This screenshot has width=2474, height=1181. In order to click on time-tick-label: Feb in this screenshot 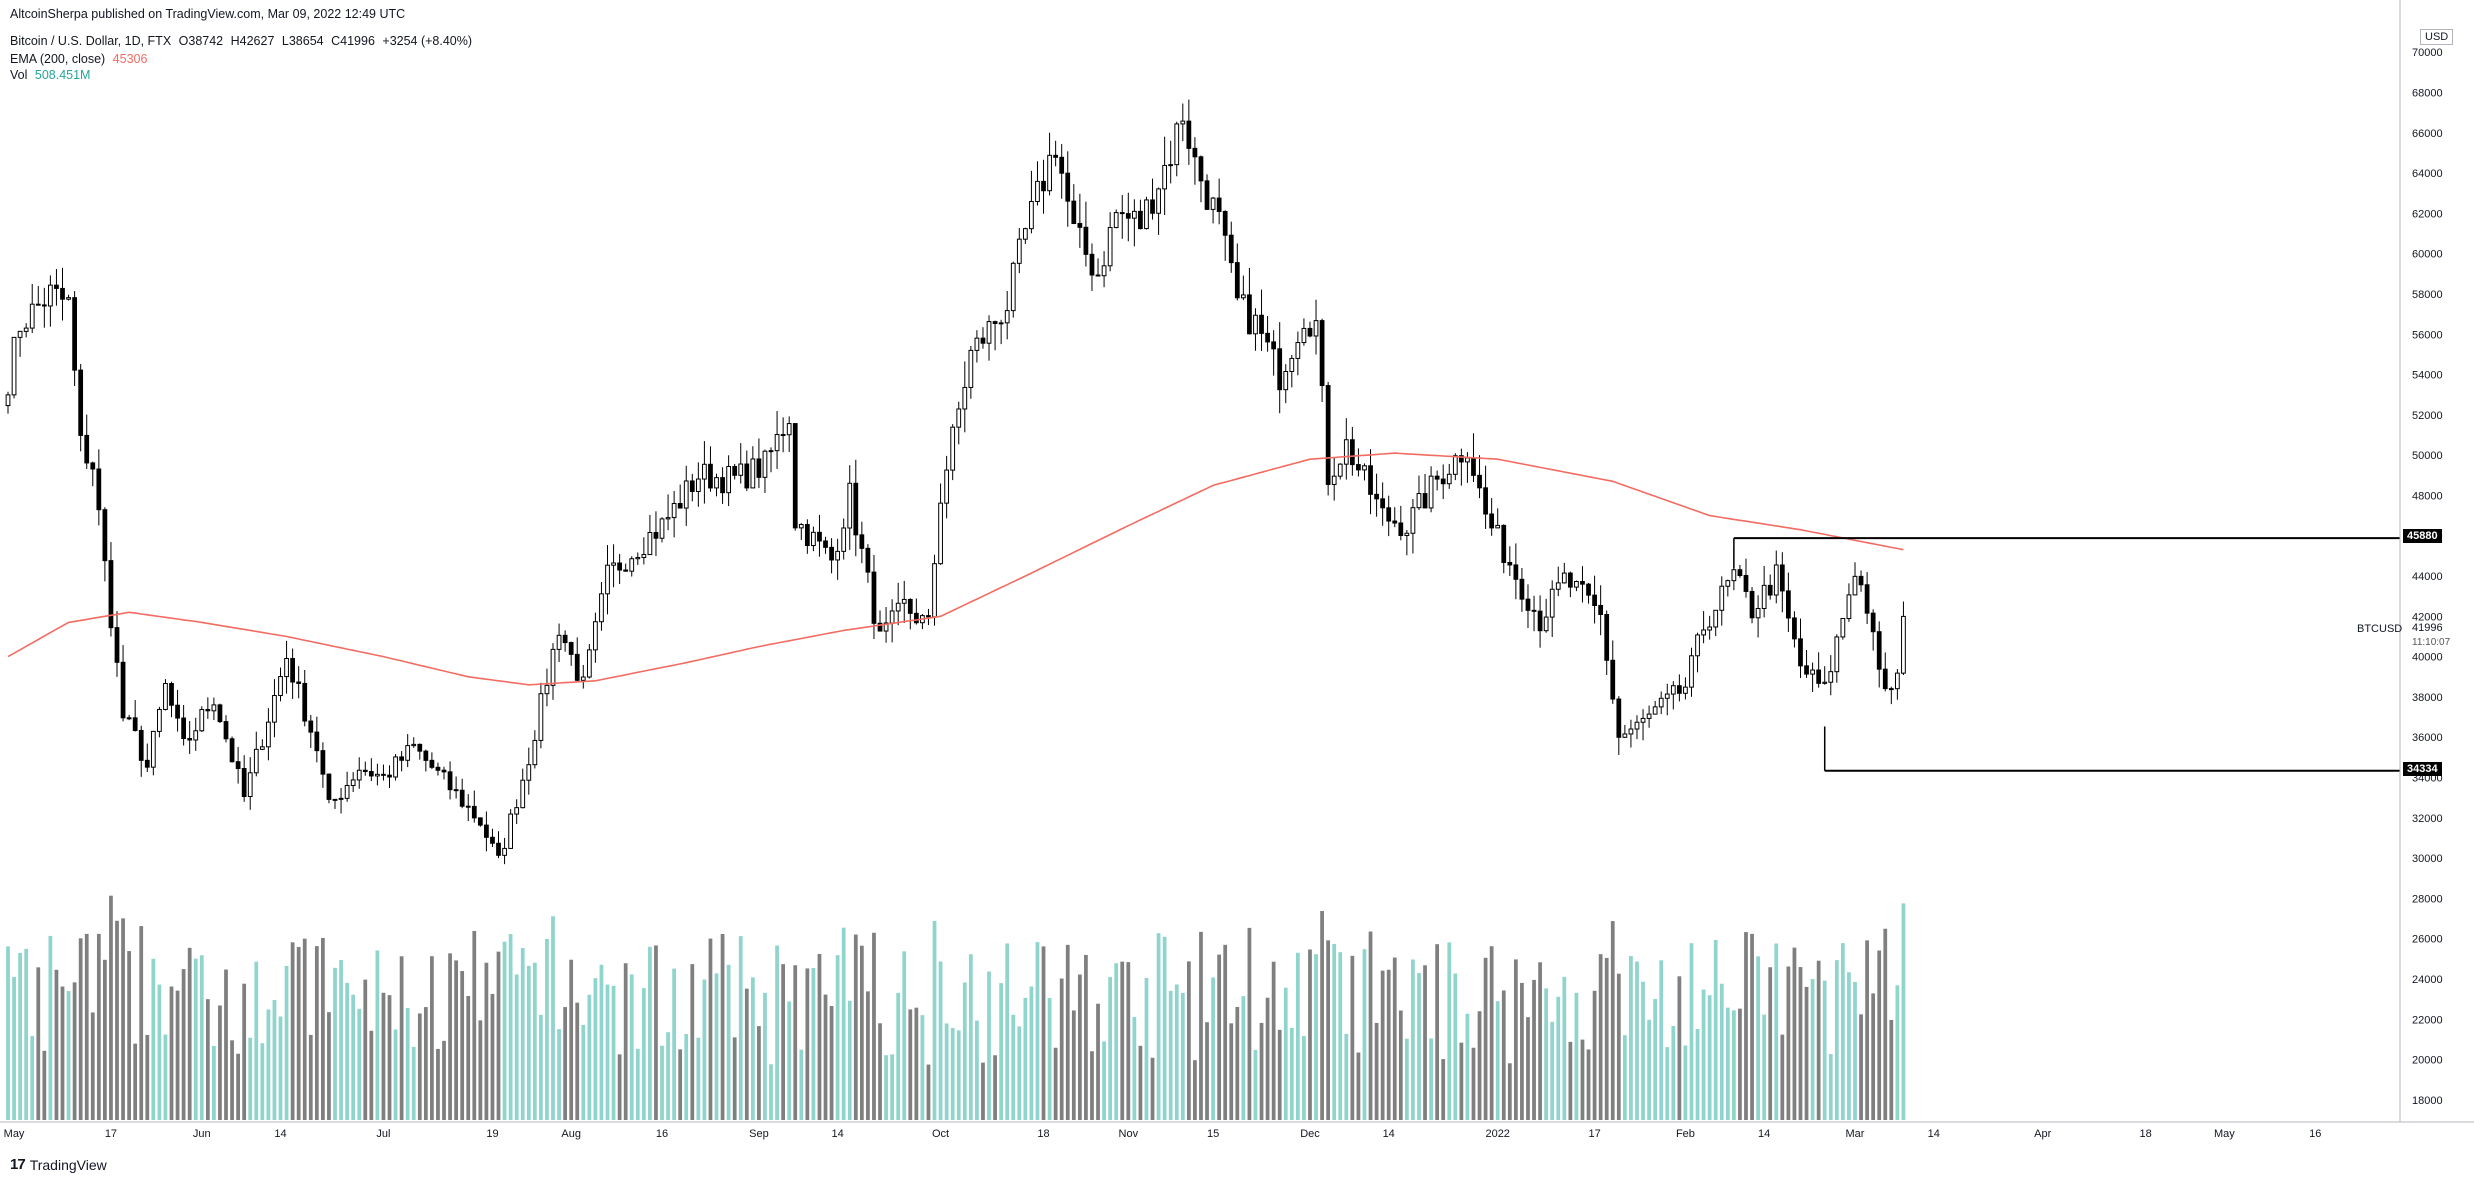, I will do `click(1685, 1134)`.